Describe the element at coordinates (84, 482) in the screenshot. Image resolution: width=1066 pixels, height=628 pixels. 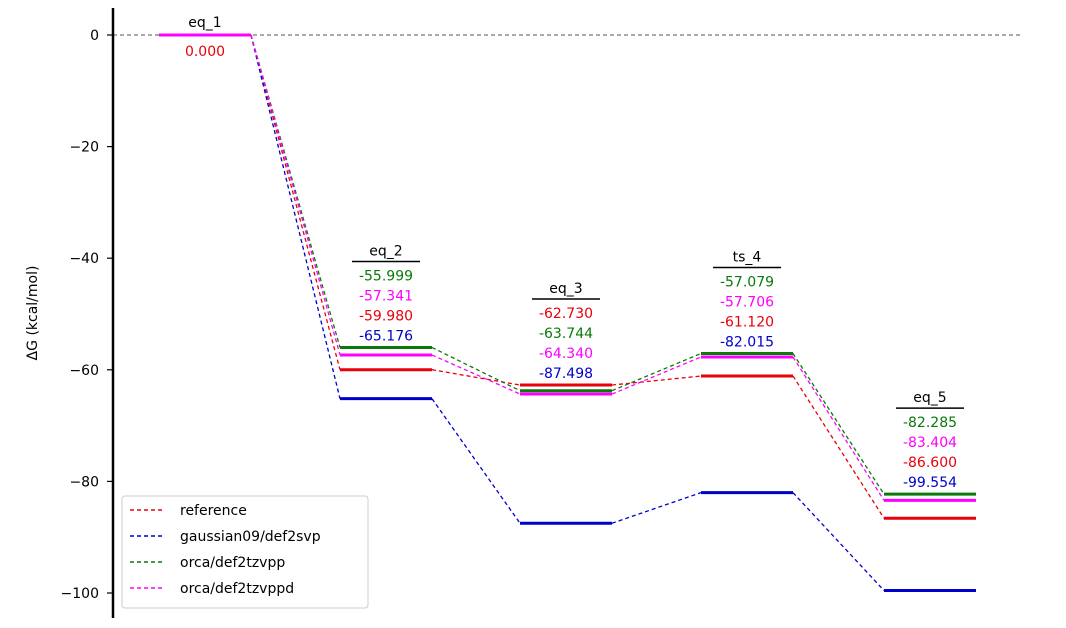
I see `y-tick-label: −80` at that location.